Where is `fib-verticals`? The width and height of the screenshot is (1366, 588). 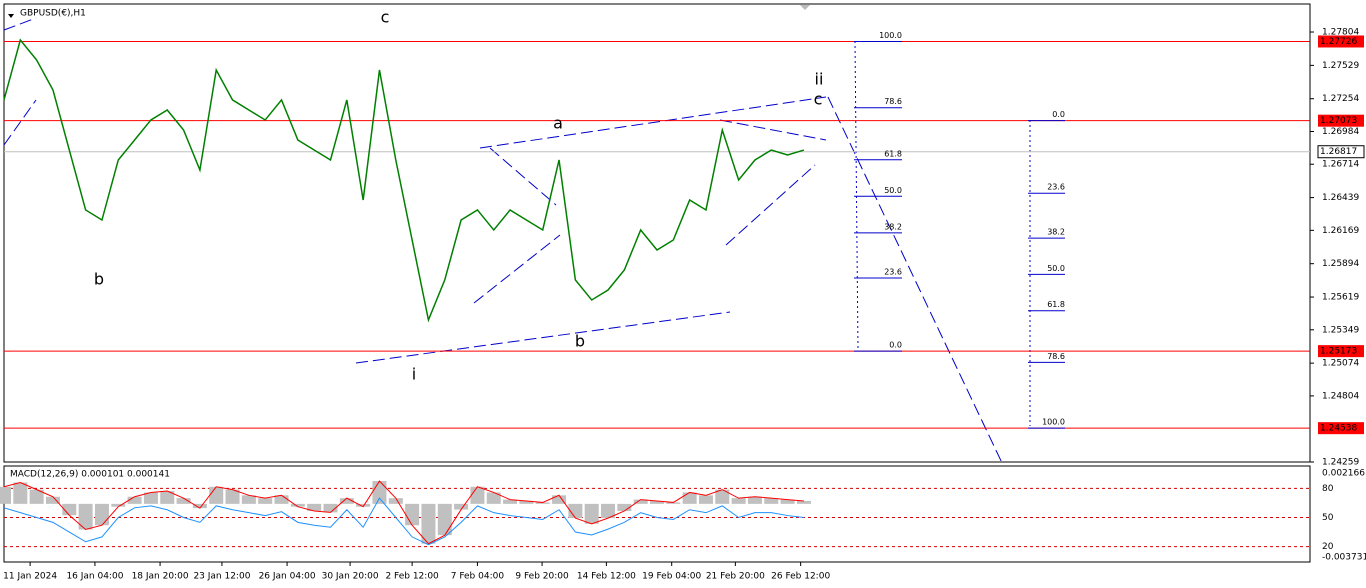 fib-verticals is located at coordinates (942, 233).